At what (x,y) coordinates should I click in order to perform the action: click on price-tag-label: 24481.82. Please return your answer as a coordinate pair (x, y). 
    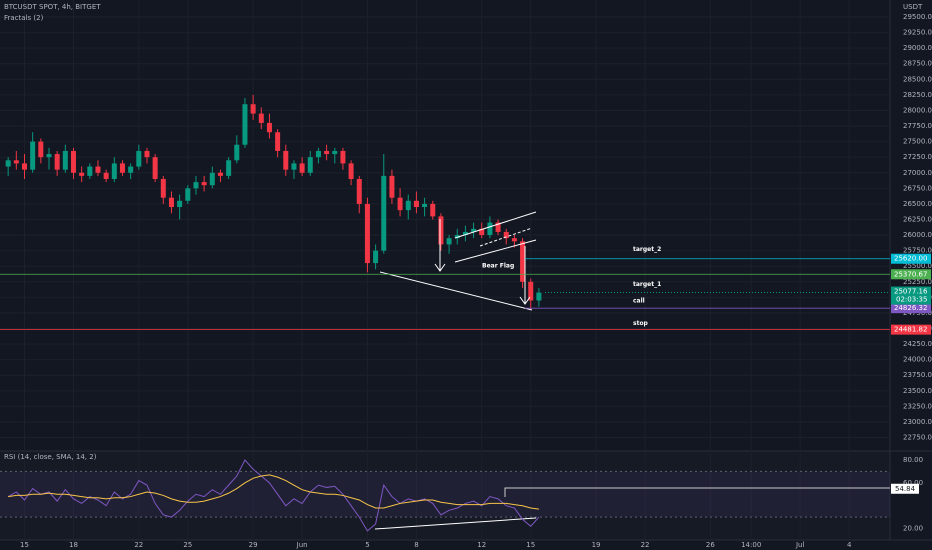
    Looking at the image, I should click on (910, 330).